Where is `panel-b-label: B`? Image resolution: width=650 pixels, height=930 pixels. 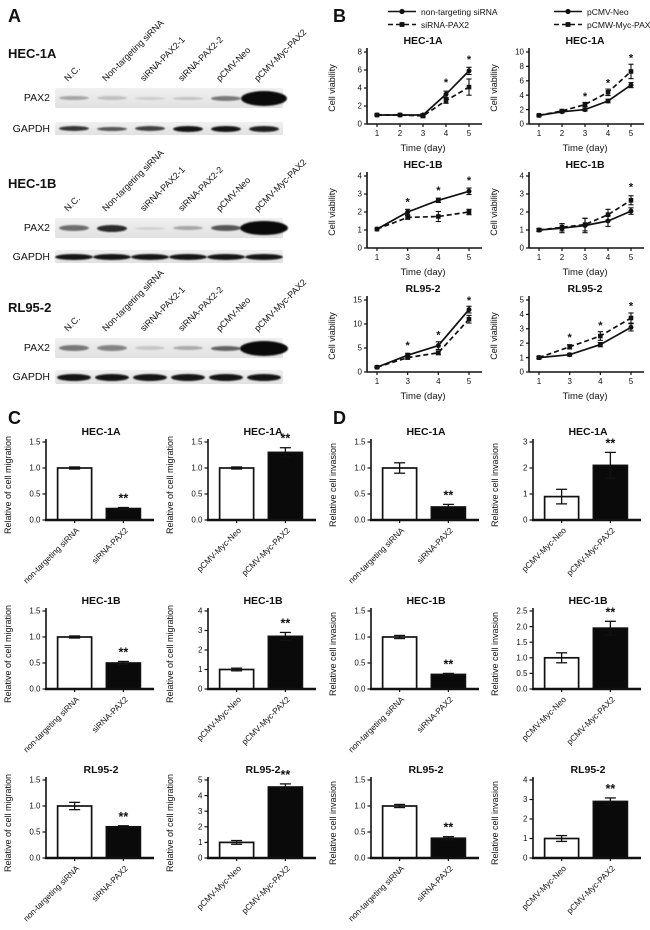
panel-b-label: B is located at coordinates (339, 16).